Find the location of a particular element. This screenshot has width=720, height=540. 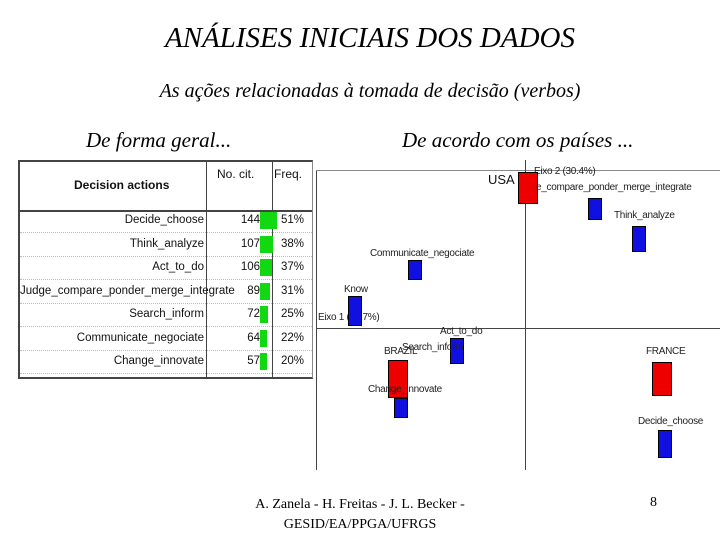

header-no-cit: No. cit. is located at coordinates (236, 174).